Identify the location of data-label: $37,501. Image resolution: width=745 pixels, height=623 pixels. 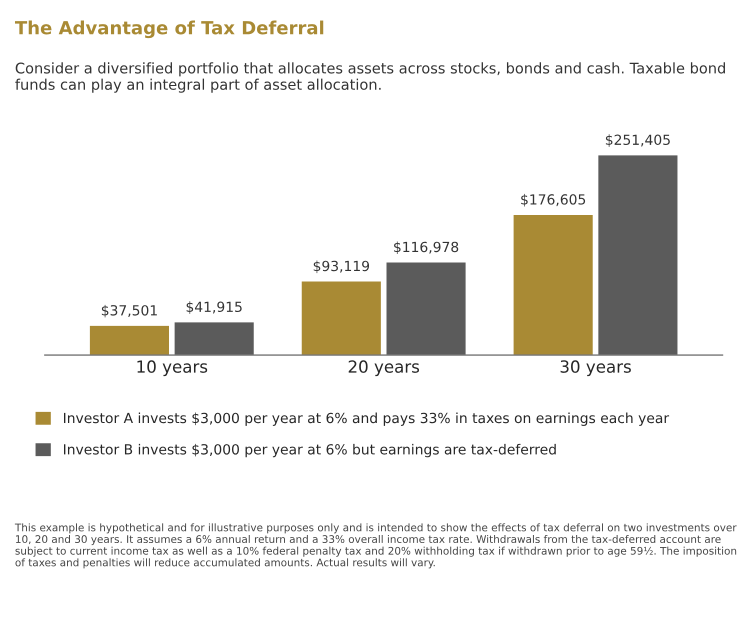
(129, 311).